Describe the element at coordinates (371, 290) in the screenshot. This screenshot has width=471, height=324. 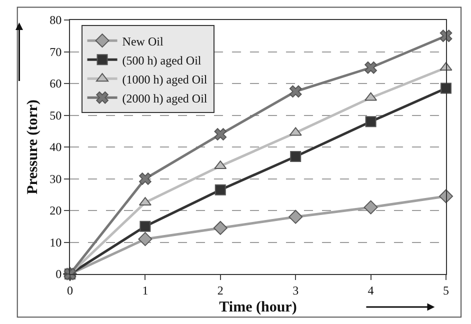
I see `x-tick-label: 4` at that location.